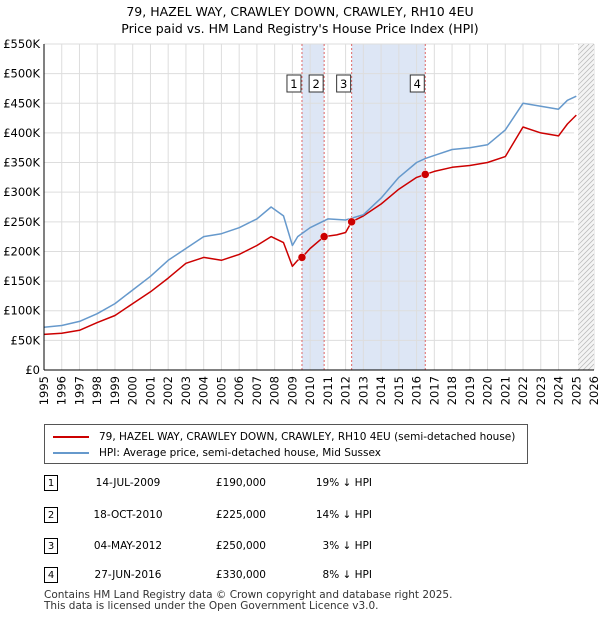 This screenshot has width=600, height=620. What do you see at coordinates (346, 390) in the screenshot?
I see `x-tick-label: 2012` at bounding box center [346, 390].